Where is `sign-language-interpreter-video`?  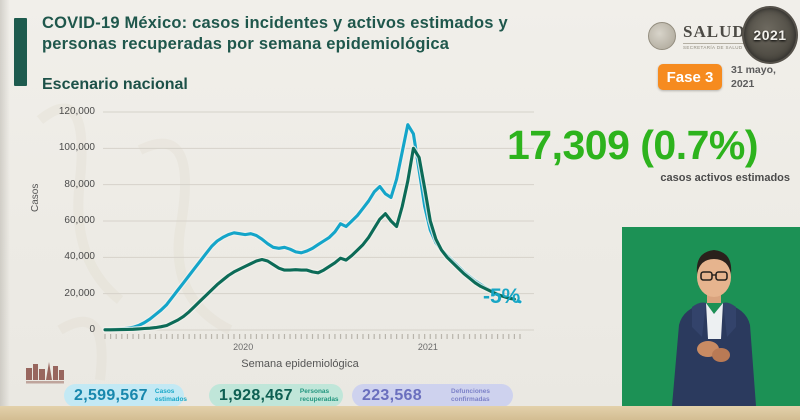 sign-language-interpreter-video is located at coordinates (711, 316).